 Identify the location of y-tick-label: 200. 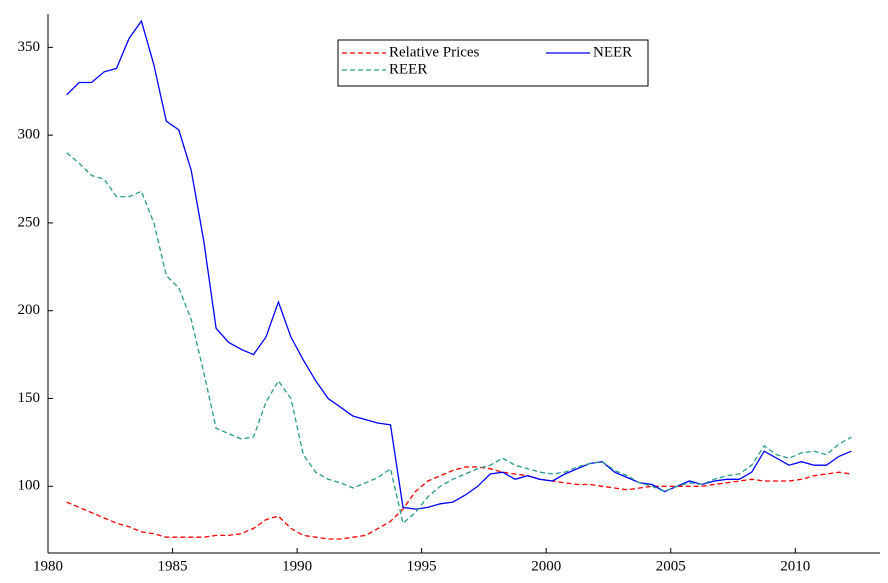
(29, 310).